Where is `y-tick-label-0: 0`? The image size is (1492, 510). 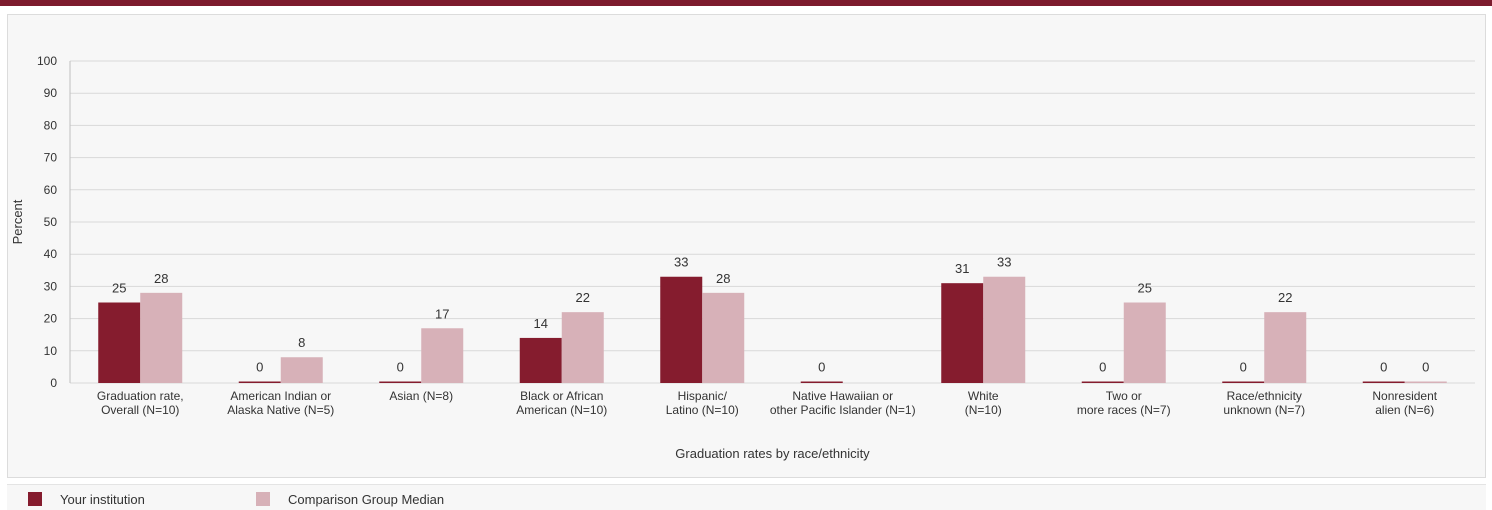
y-tick-label-0: 0 is located at coordinates (53, 383).